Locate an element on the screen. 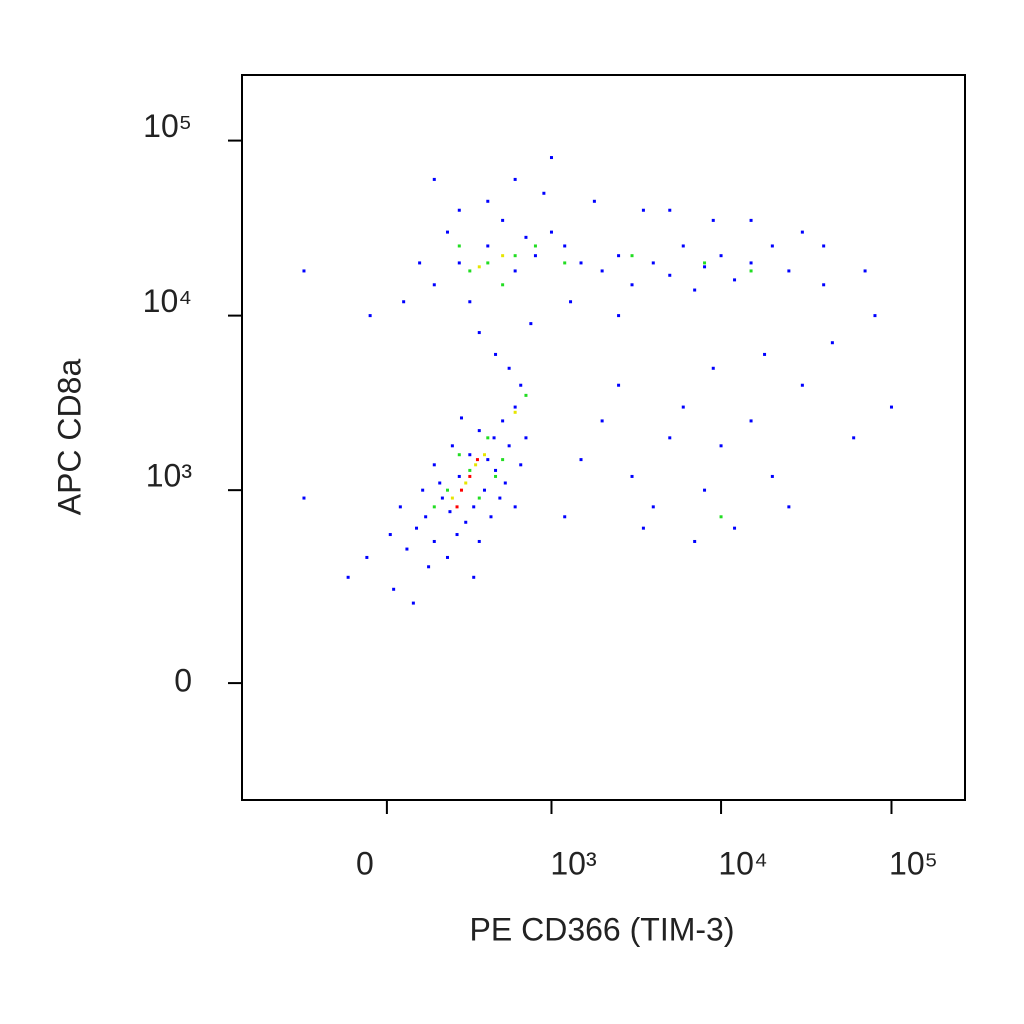 This screenshot has width=1024, height=1024. y-axis-label: APC CD8a is located at coordinates (69, 437).